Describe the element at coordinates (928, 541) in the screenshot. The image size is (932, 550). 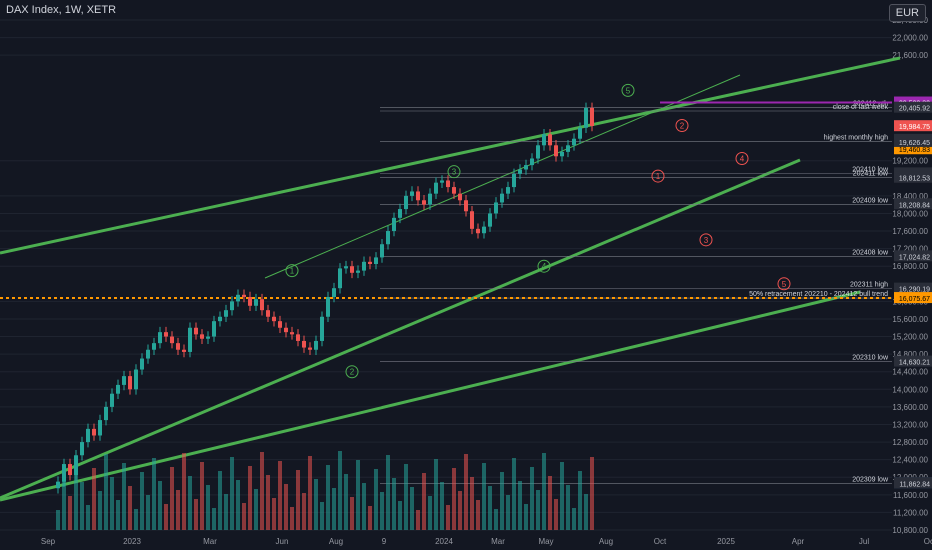
I see `time-tick-label: Oct` at that location.